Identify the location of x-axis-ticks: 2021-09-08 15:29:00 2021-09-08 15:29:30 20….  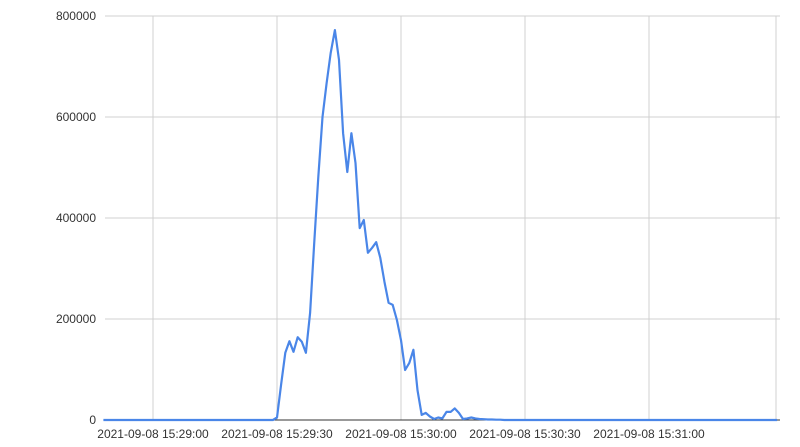
(401, 434).